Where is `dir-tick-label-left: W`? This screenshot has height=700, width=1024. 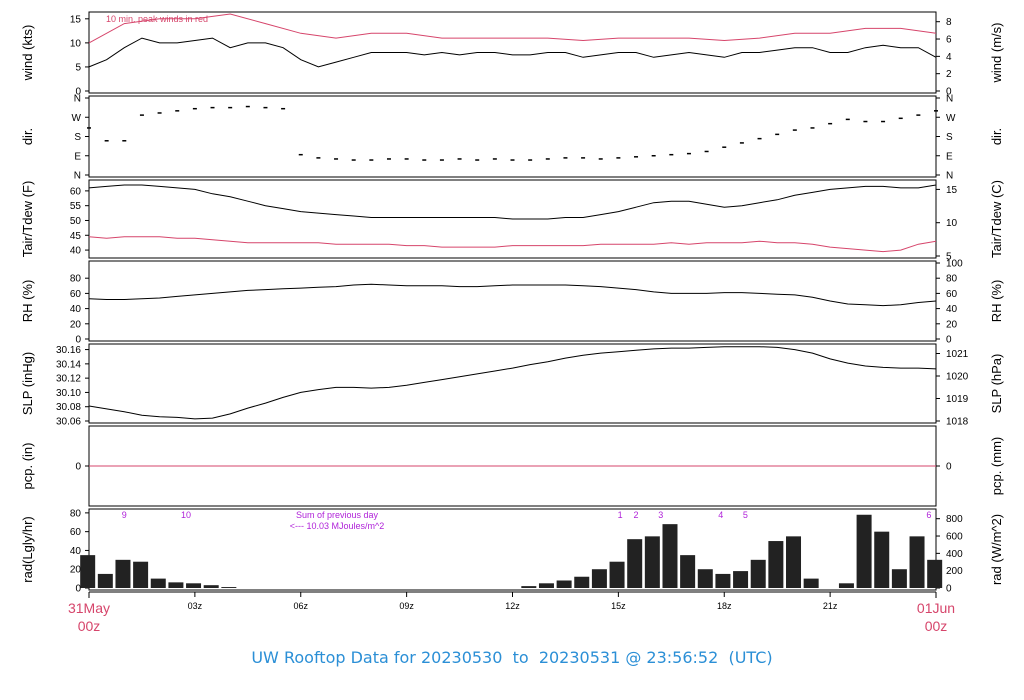
dir-tick-label-left: W is located at coordinates (77, 118).